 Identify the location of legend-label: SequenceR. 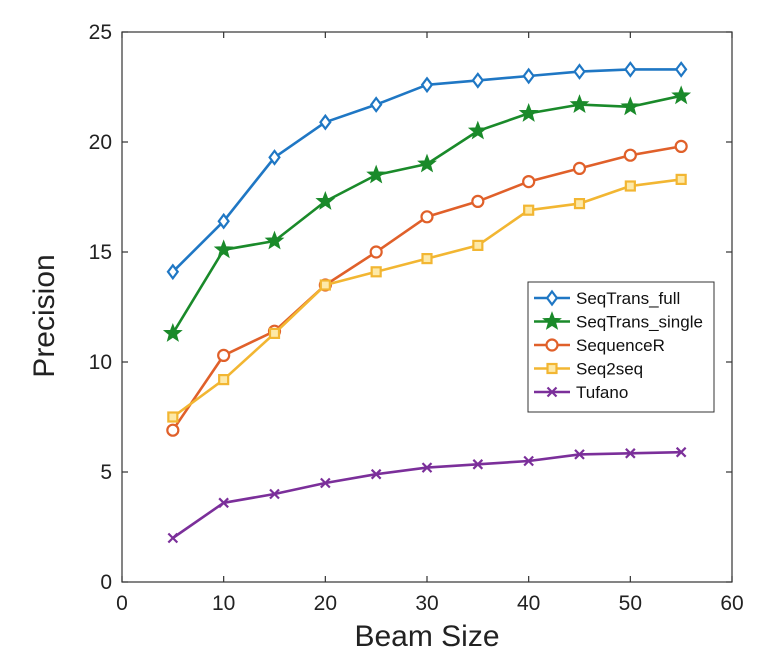
(620, 345).